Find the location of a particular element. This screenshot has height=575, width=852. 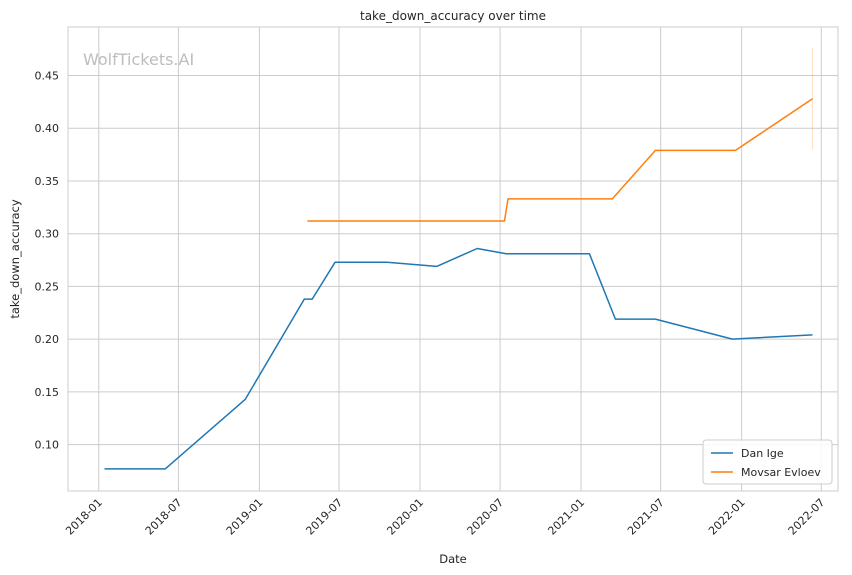

x-axis-label: Date is located at coordinates (453, 559).